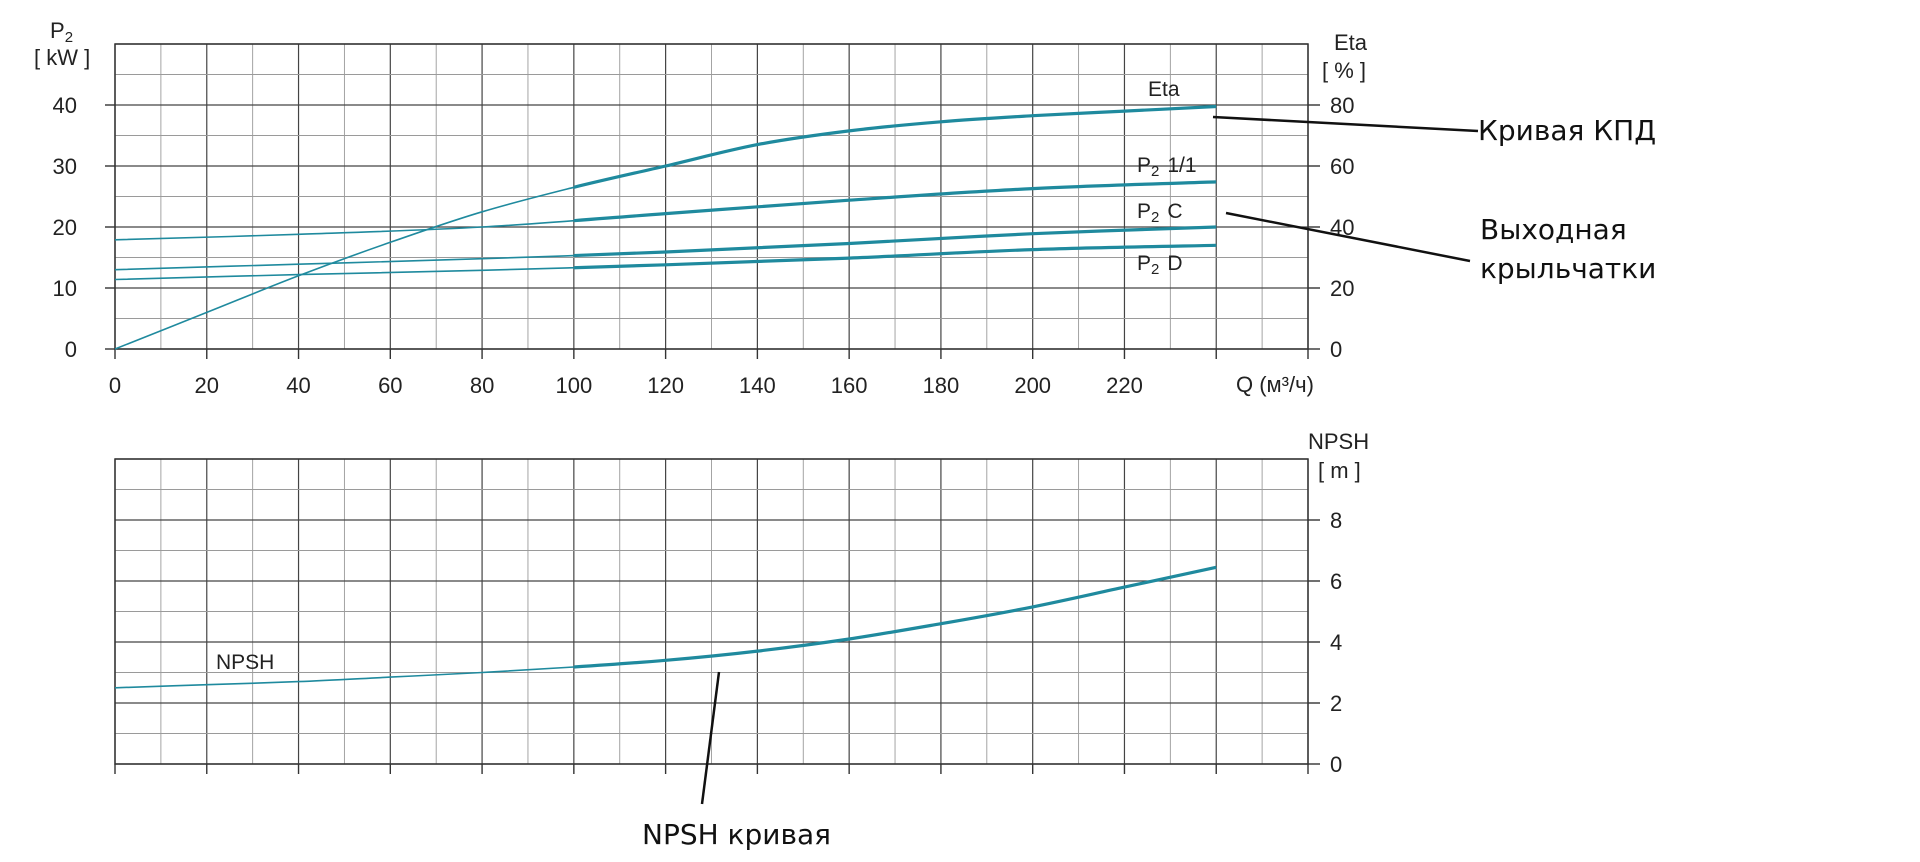  Describe the element at coordinates (62, 57) in the screenshot. I see `y-left-axis-unit: [ kW ]` at that location.